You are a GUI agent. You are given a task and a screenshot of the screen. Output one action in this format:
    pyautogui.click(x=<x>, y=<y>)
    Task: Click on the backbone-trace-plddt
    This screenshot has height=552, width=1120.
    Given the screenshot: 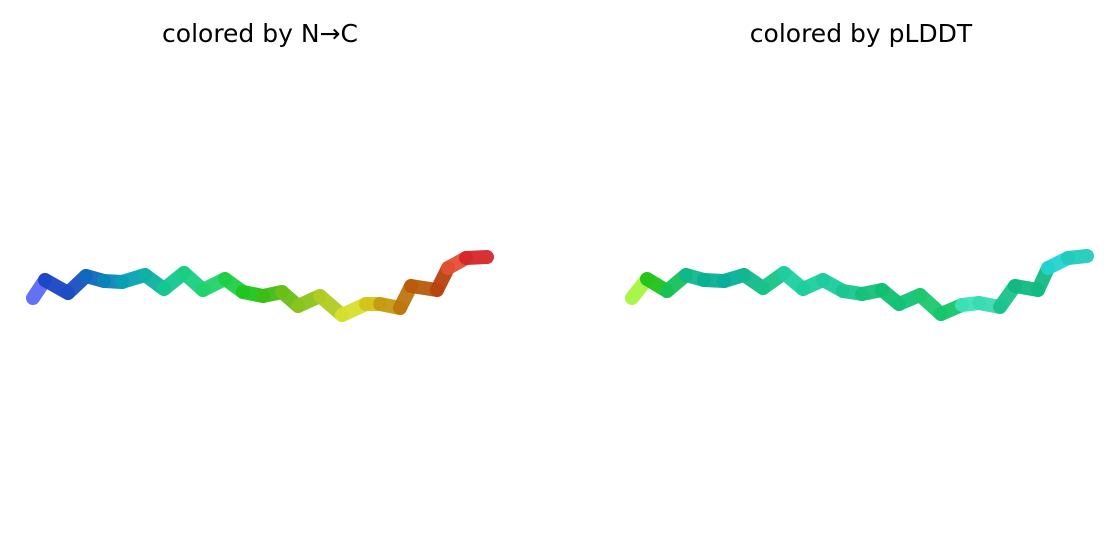 What is the action you would take?
    pyautogui.click(x=859, y=285)
    